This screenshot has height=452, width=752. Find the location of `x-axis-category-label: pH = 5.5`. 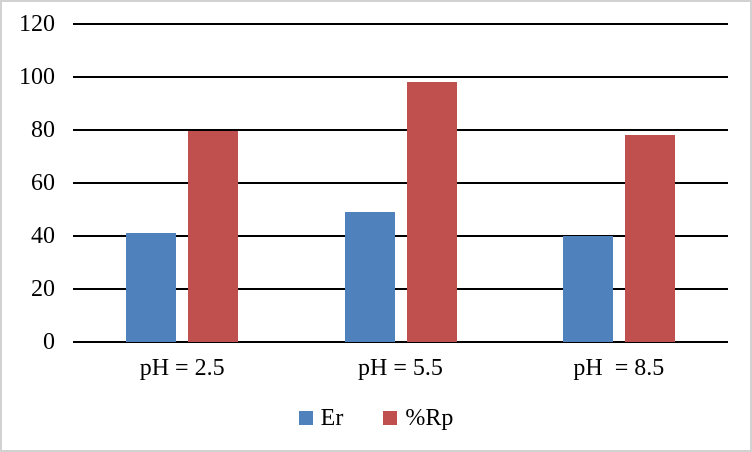

x-axis-category-label: pH = 5.5 is located at coordinates (400, 368).